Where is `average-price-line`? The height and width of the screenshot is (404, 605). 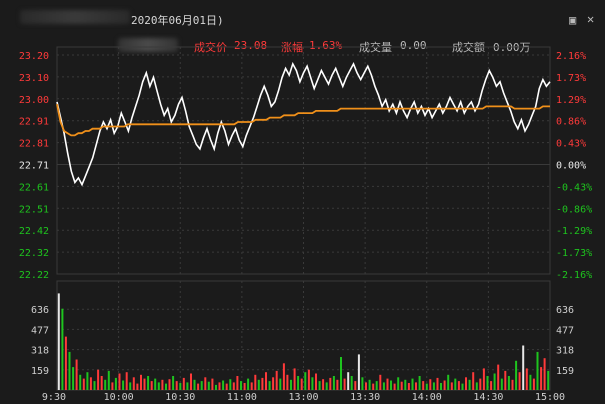
average-price-line is located at coordinates (303, 120).